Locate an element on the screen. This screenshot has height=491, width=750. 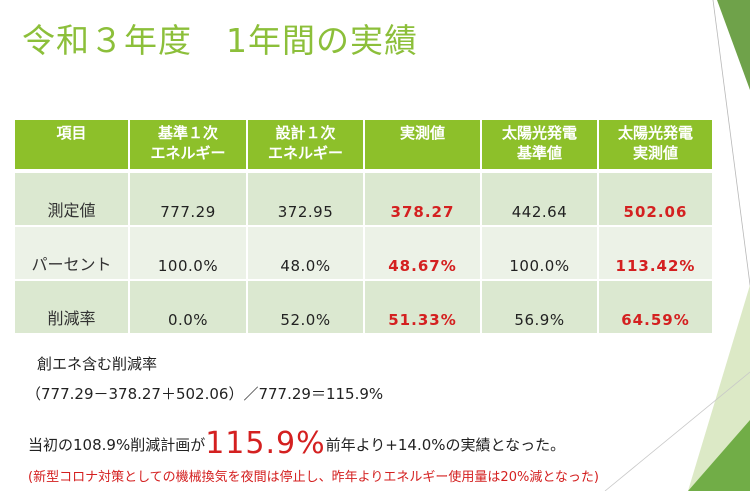
column-header-measured: 実測値 is located at coordinates (422, 145).